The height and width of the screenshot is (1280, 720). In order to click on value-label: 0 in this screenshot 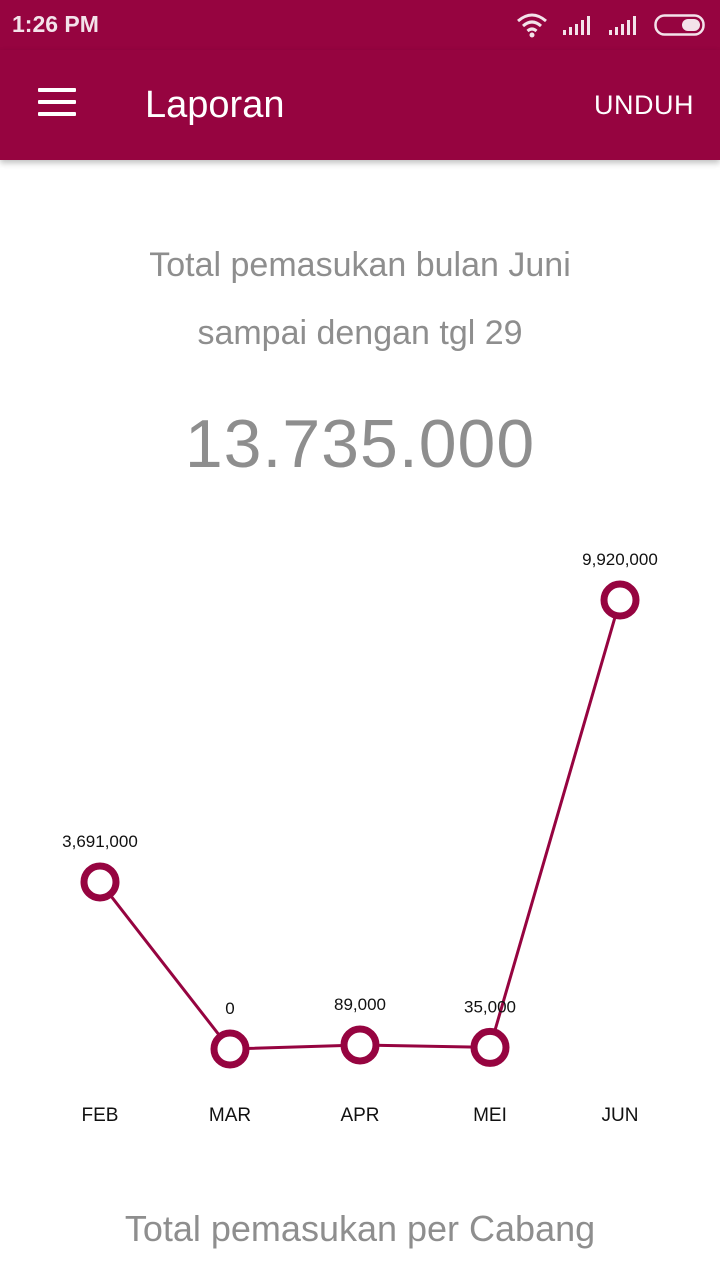, I will do `click(229, 1008)`.